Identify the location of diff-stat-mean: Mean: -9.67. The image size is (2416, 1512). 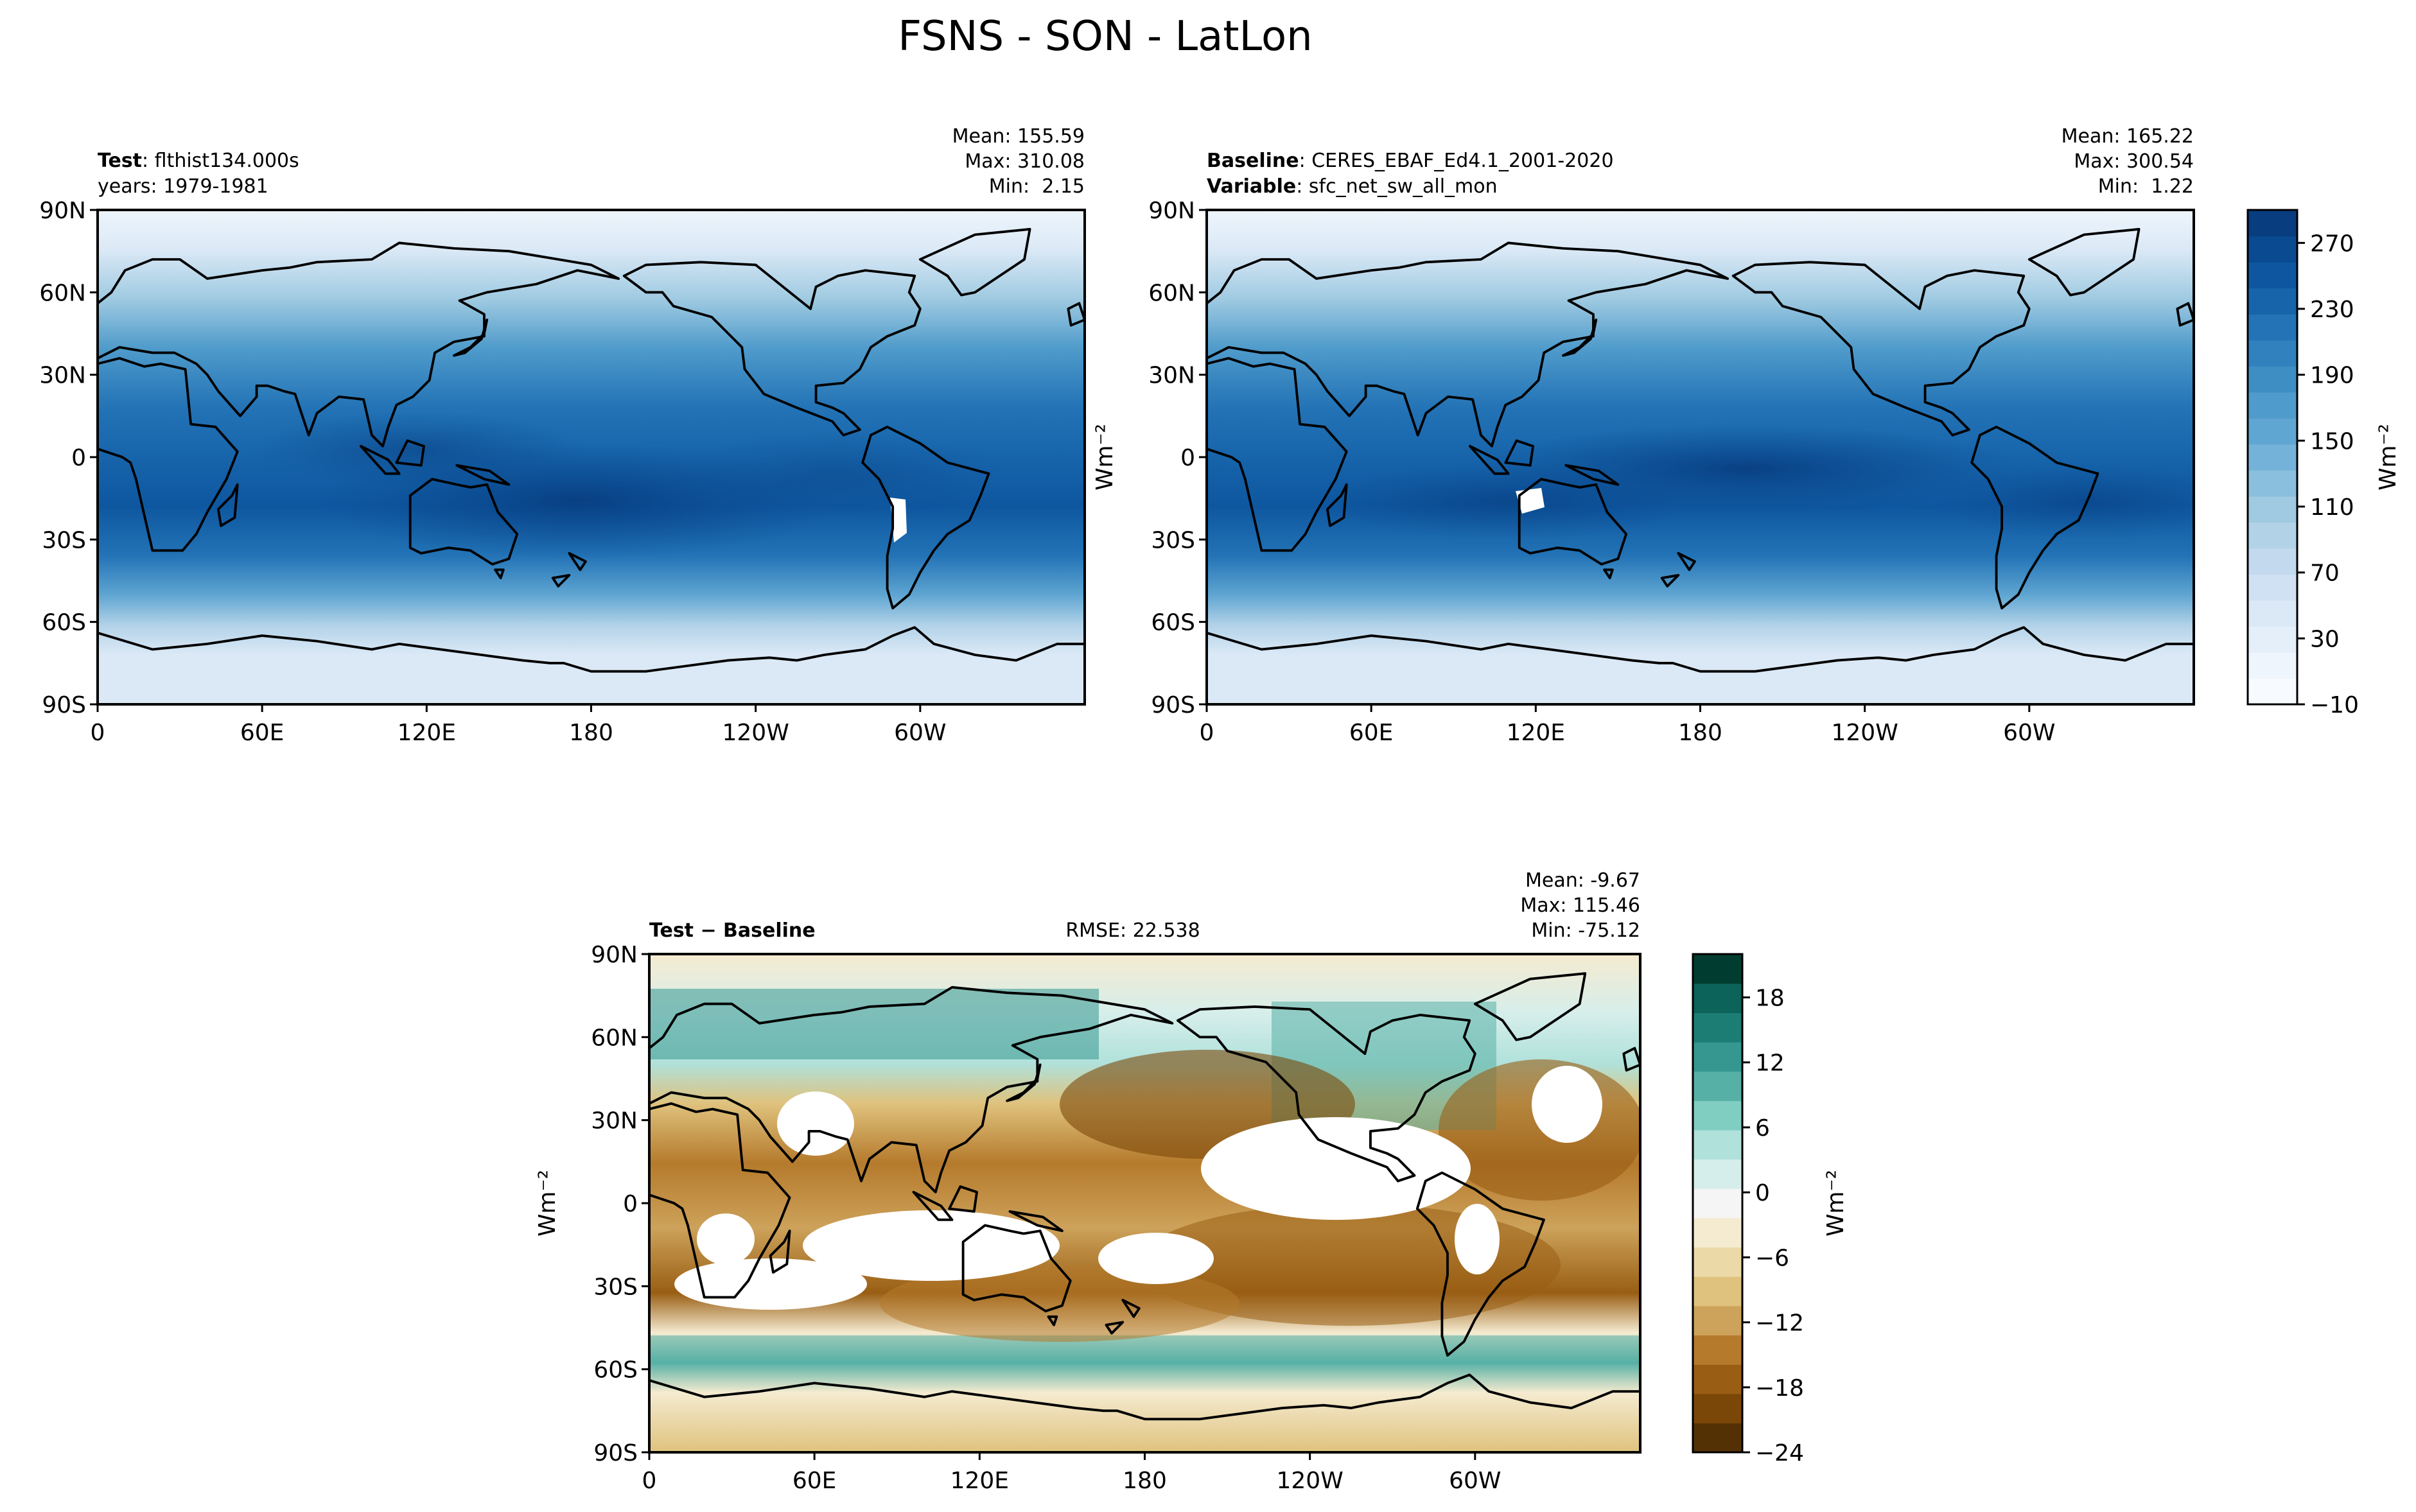
(1582, 880).